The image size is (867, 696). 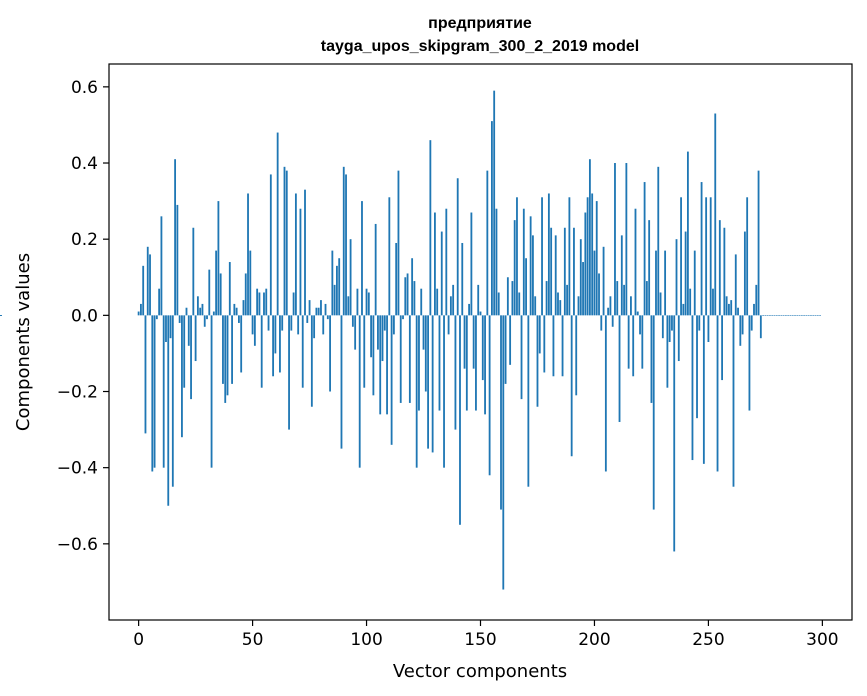 What do you see at coordinates (480, 23) in the screenshot?
I see `chart-title: предприятие` at bounding box center [480, 23].